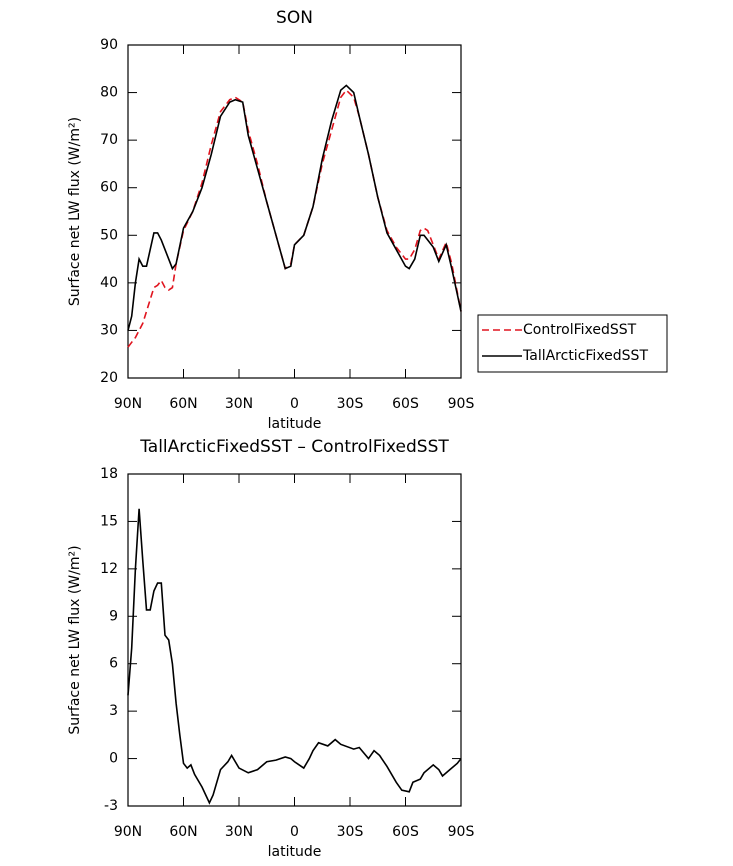 The height and width of the screenshot is (866, 733). I want to click on y-tick-label: 20, so click(109, 378).